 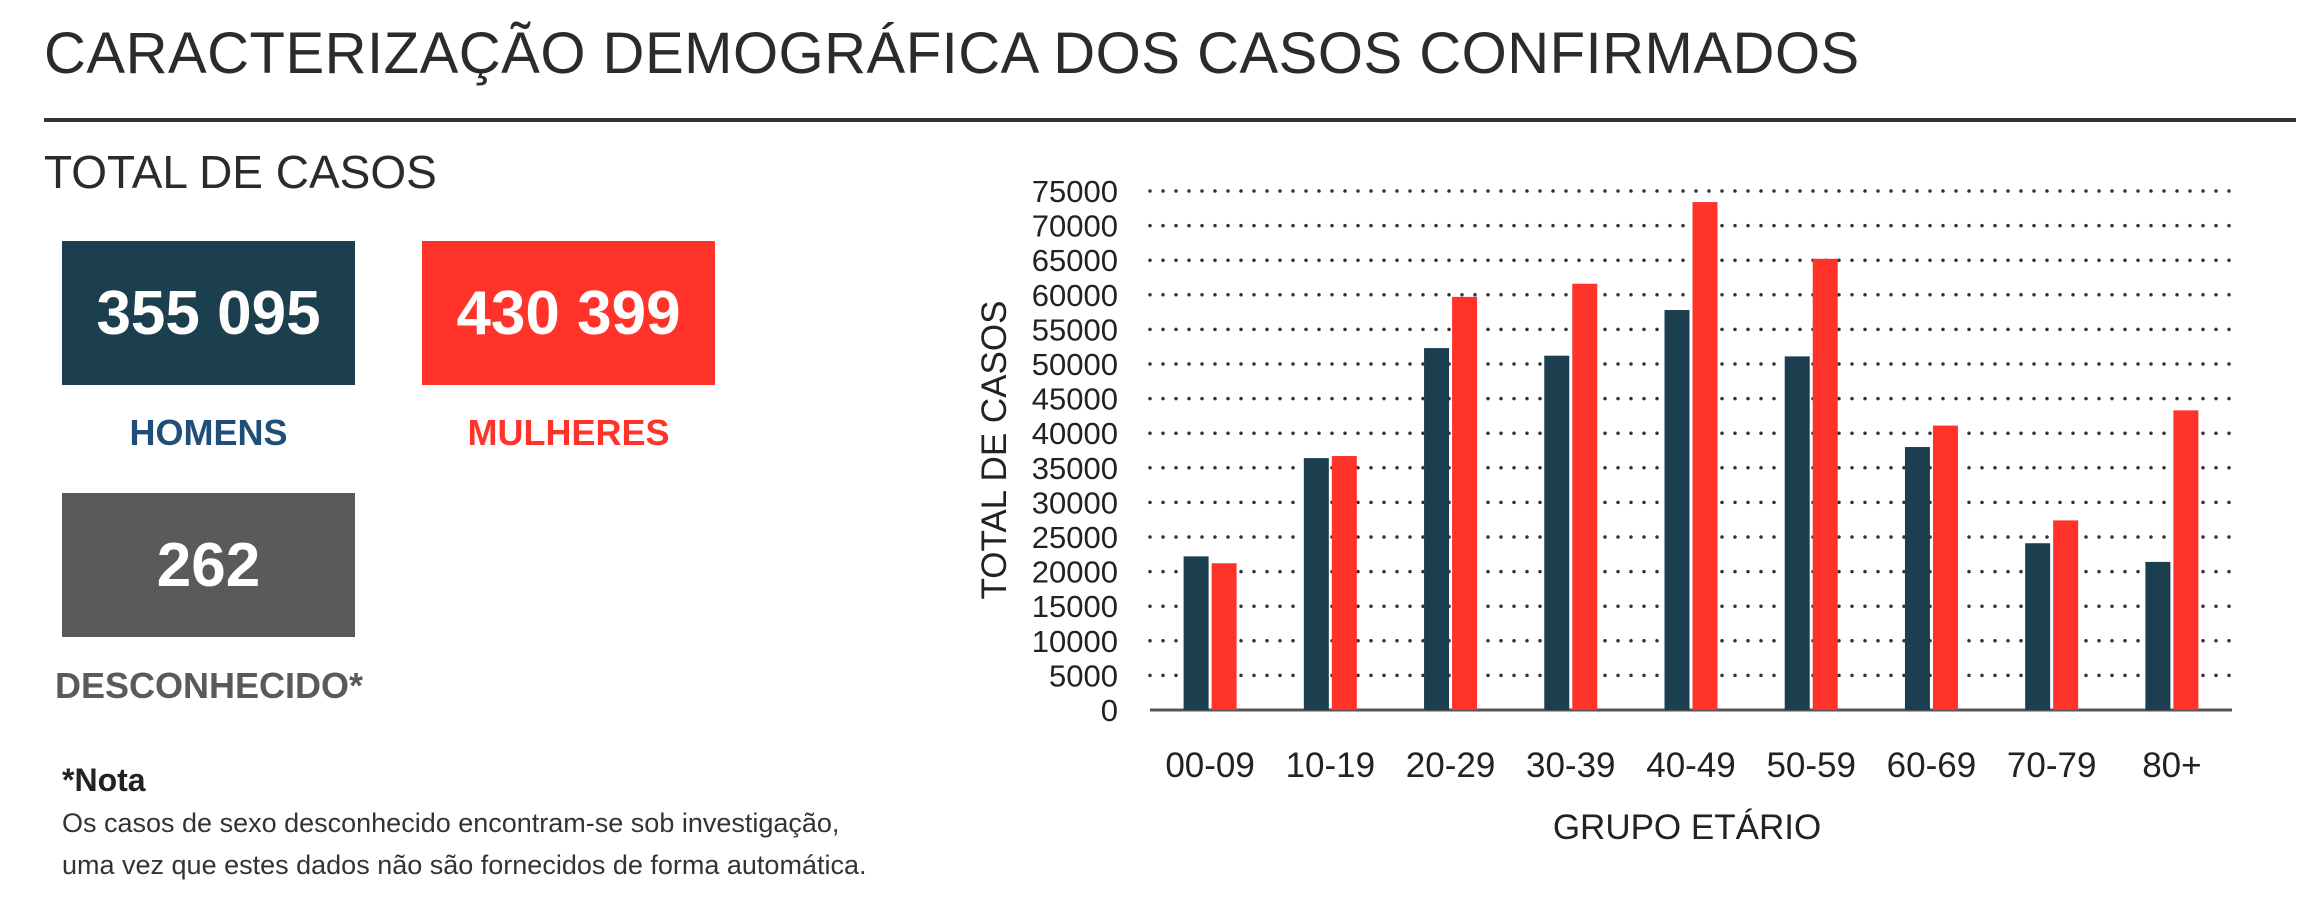 I want to click on women-total-value: 430 399, so click(x=568, y=313).